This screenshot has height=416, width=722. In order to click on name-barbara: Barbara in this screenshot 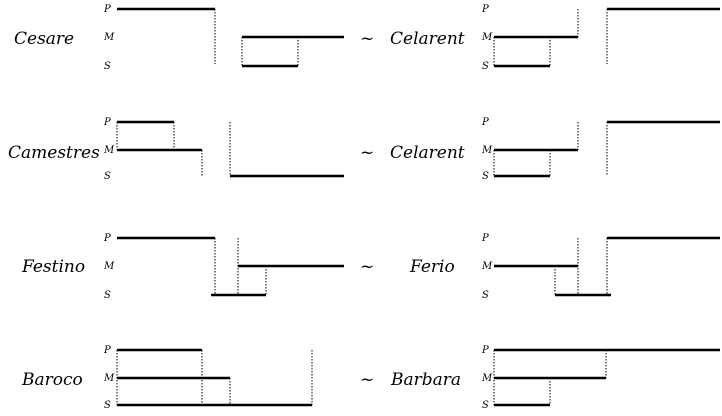, I will do `click(425, 380)`.